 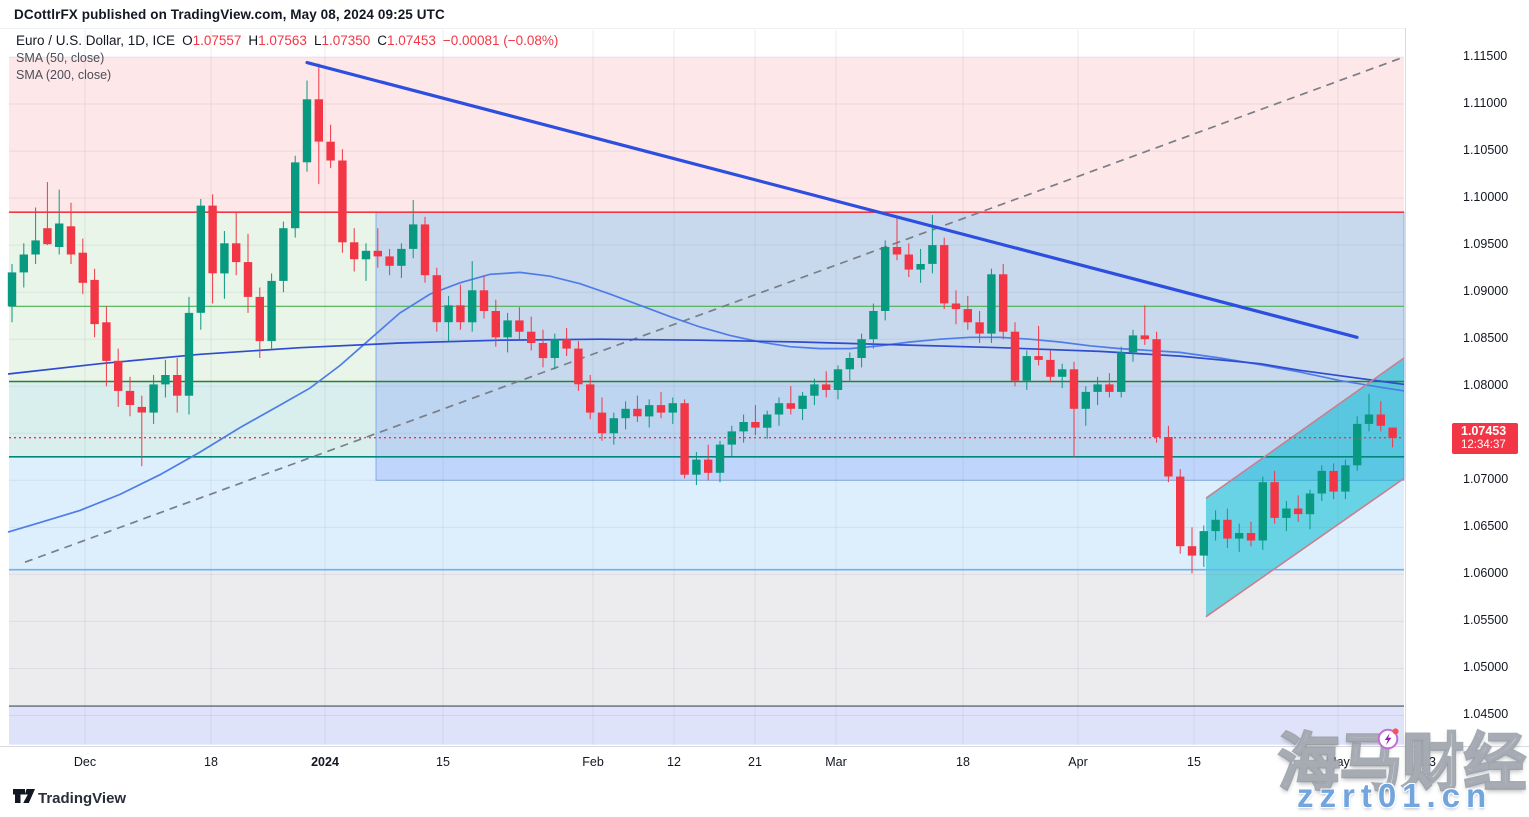 What do you see at coordinates (1485, 103) in the screenshot?
I see `price-tick-label: 1.11000` at bounding box center [1485, 103].